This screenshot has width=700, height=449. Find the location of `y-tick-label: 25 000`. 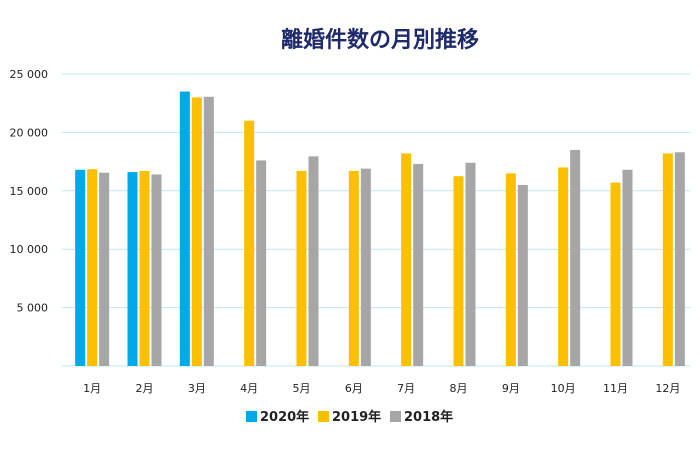

y-tick-label: 25 000 is located at coordinates (29, 74).